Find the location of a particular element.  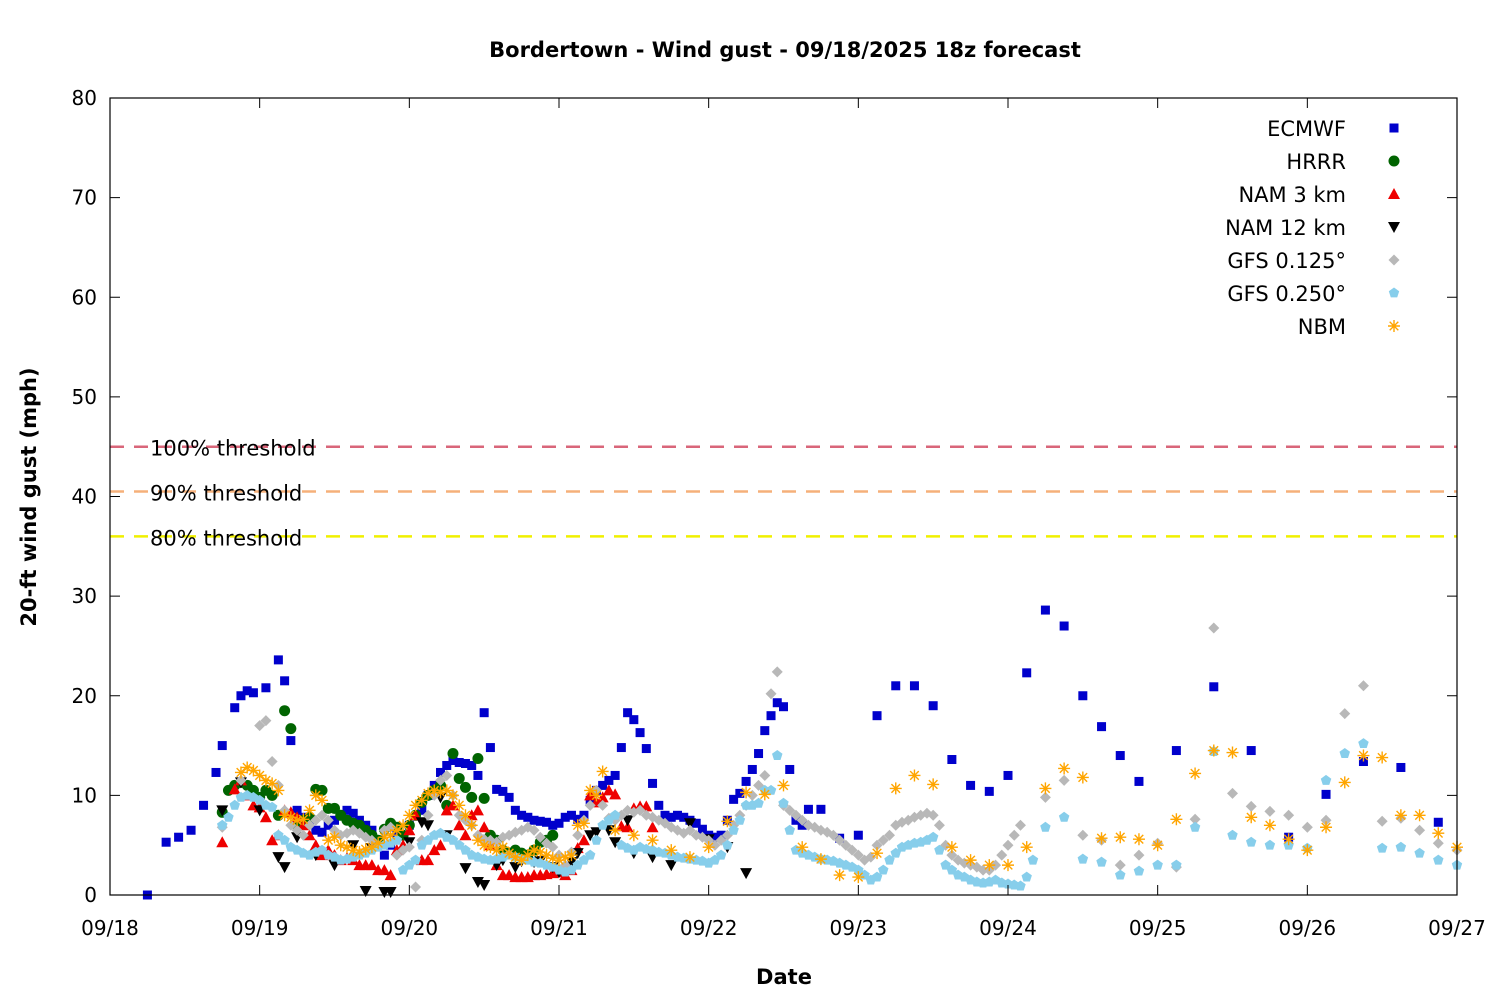

x-tick-label: 09/20 is located at coordinates (410, 928).